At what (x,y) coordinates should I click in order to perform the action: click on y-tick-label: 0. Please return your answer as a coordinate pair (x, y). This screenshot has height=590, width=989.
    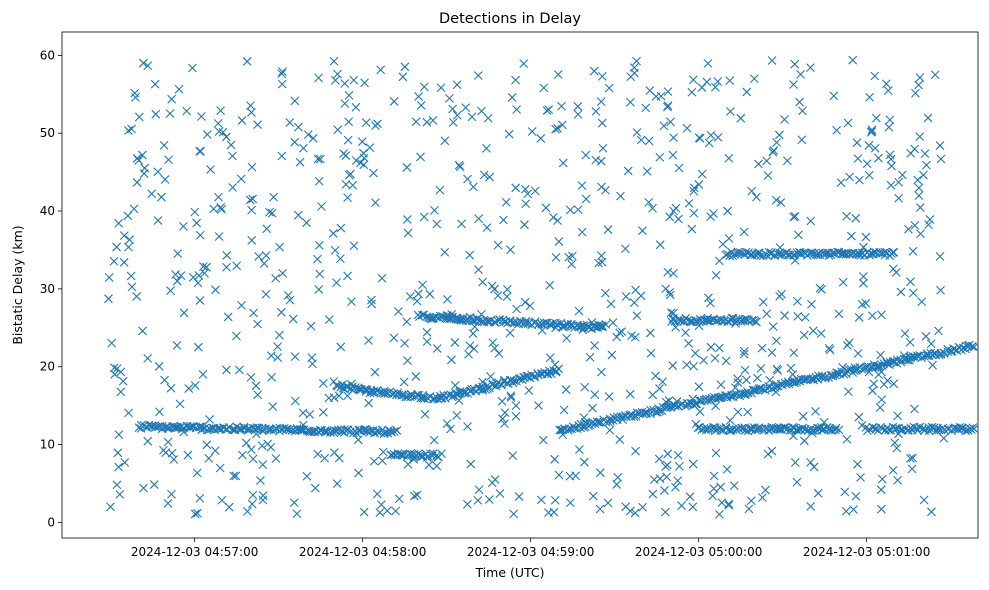
    Looking at the image, I should click on (51, 522).